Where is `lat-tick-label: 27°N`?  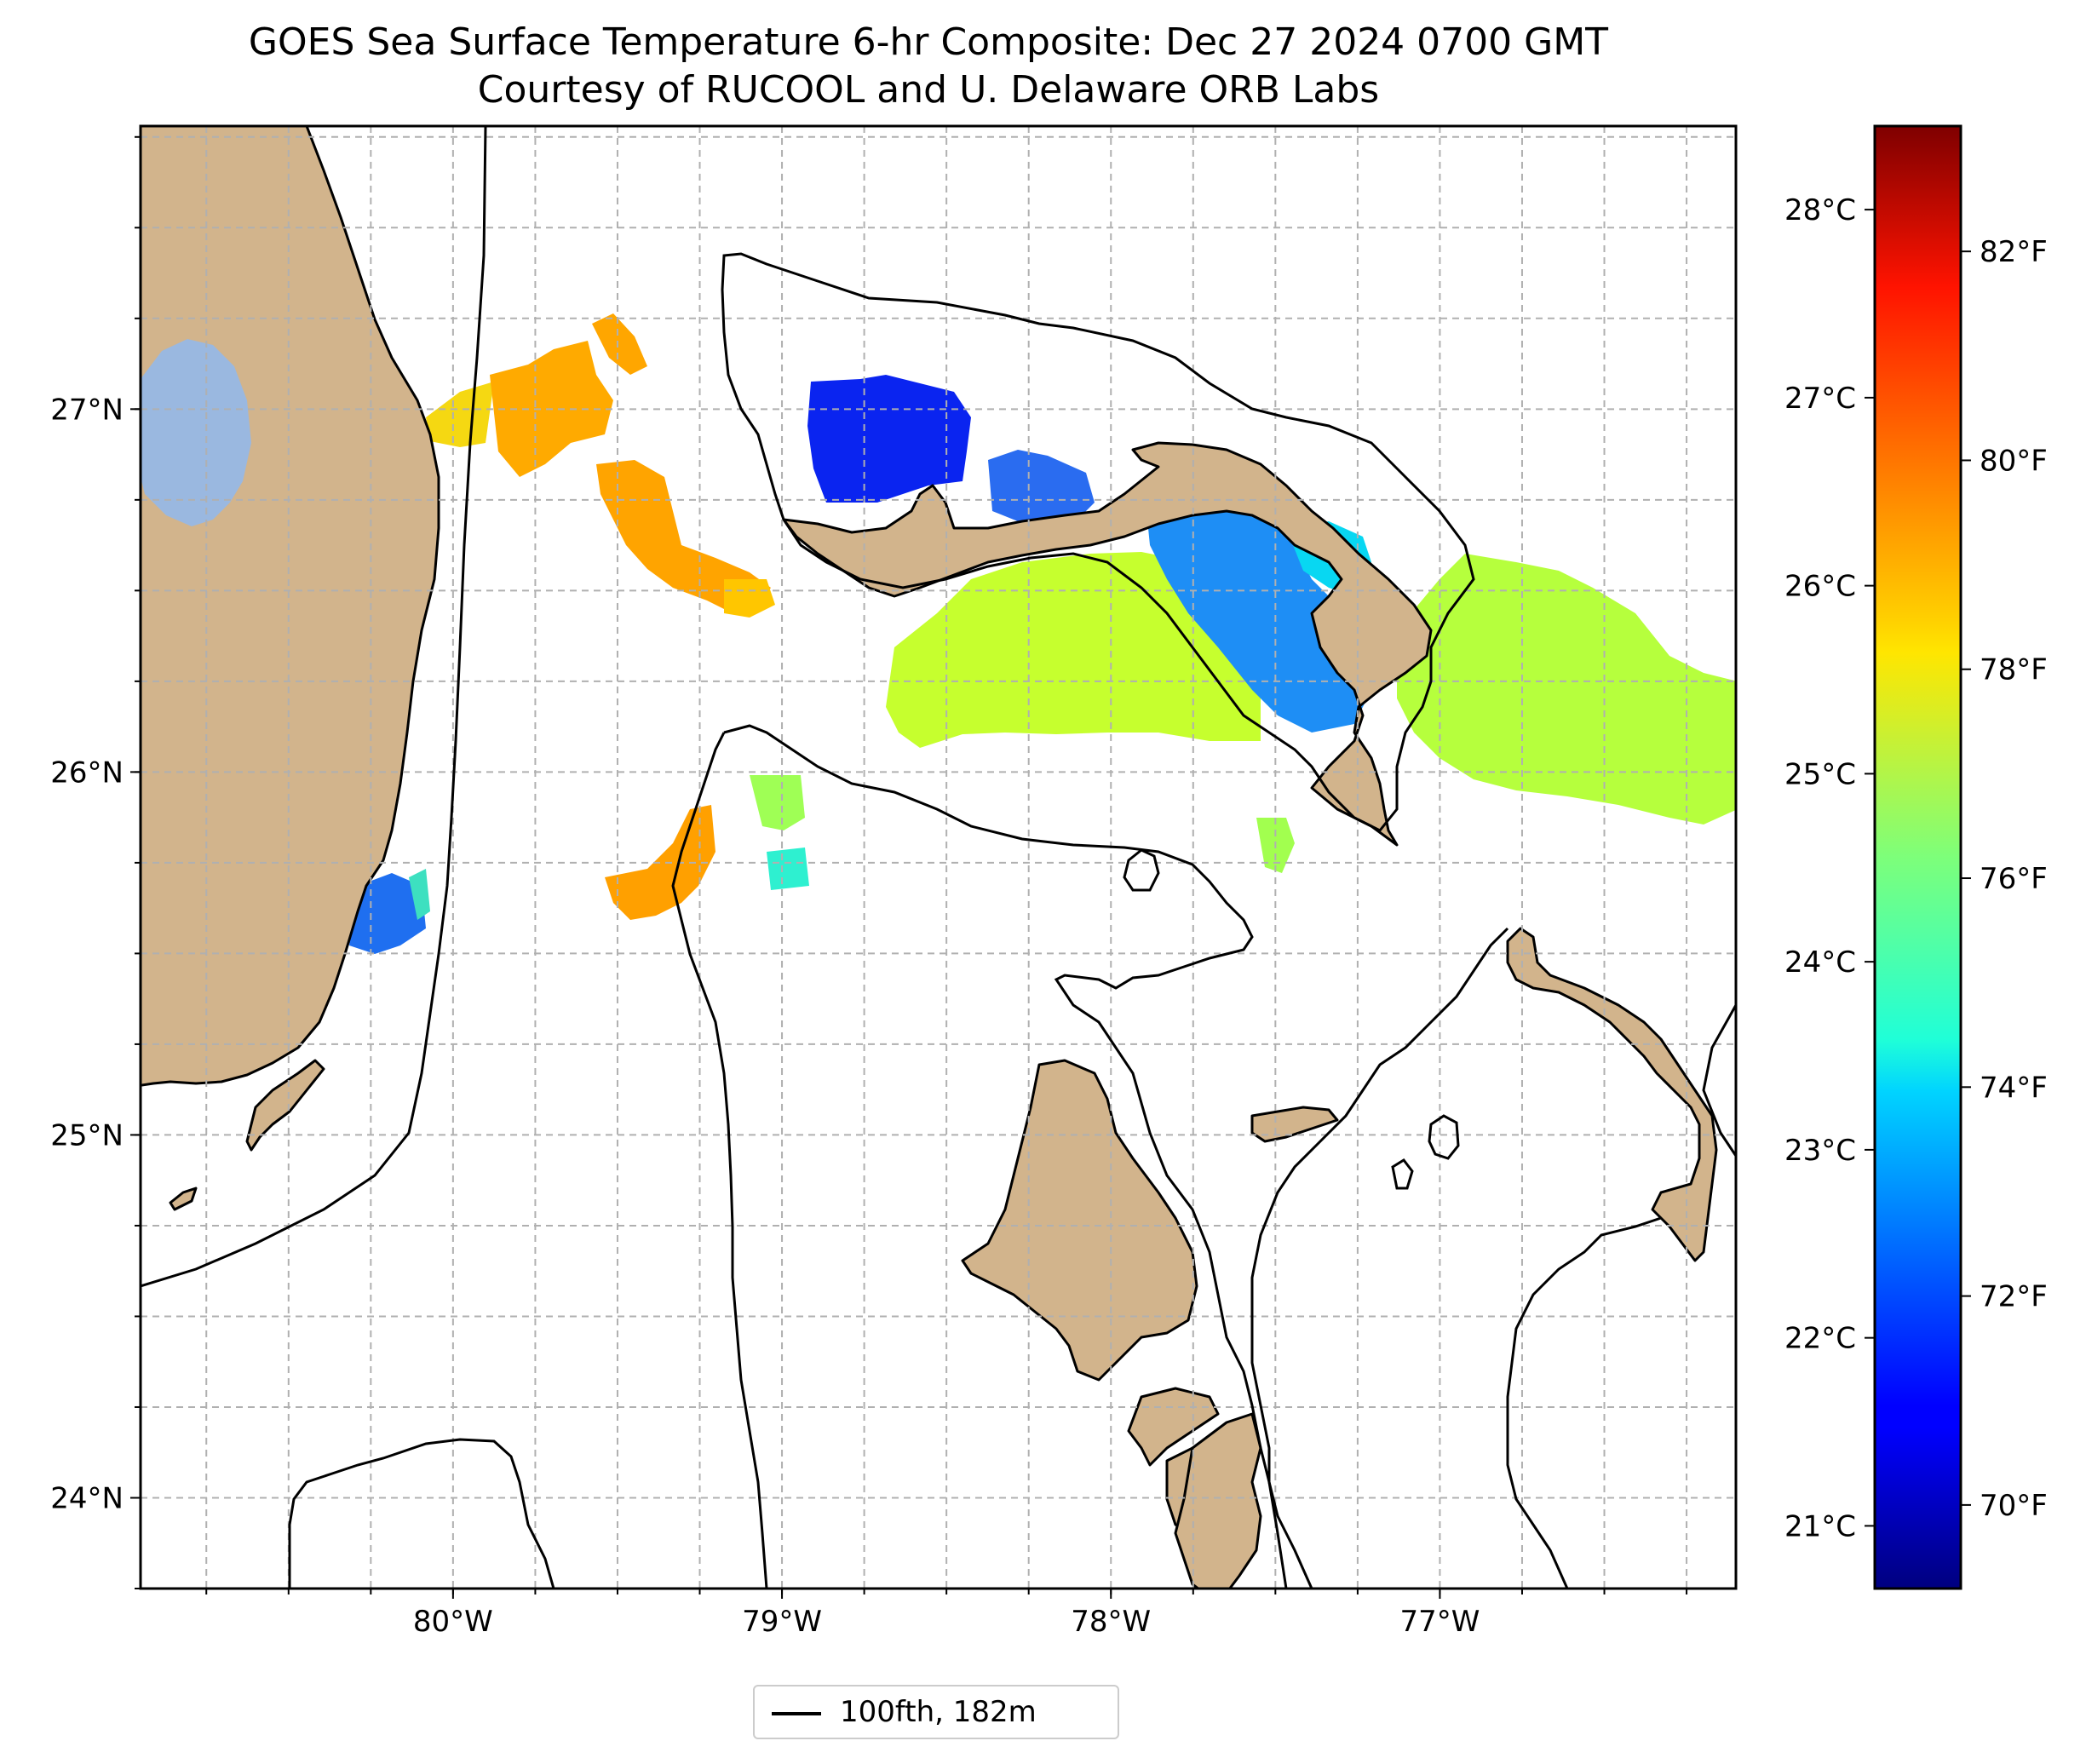
lat-tick-label: 27°N is located at coordinates (87, 410).